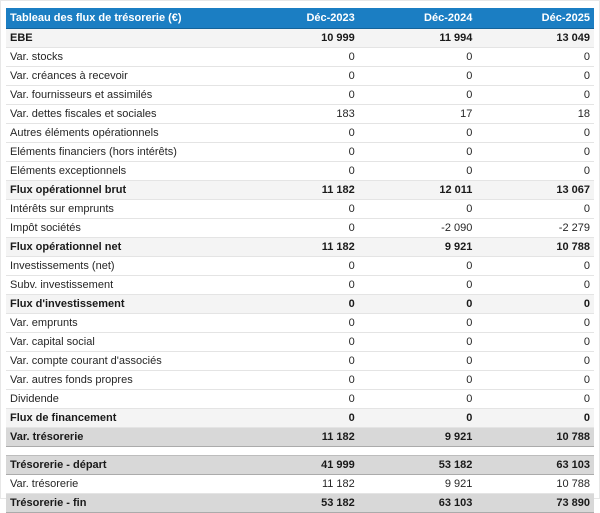 This screenshot has height=513, width=600. What do you see at coordinates (124, 18) in the screenshot?
I see `table-title: Tableau des flux de trésorerie (€)` at bounding box center [124, 18].